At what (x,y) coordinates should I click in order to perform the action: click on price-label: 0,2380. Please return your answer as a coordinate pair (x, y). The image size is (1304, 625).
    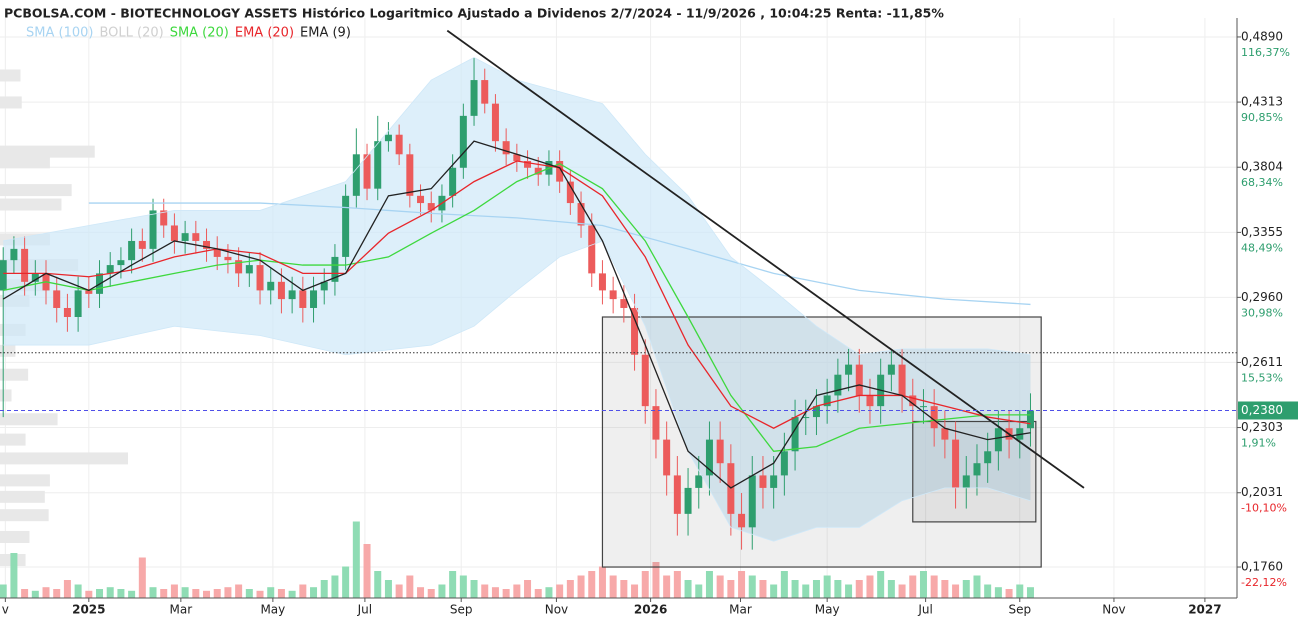
    Looking at the image, I should click on (1262, 410).